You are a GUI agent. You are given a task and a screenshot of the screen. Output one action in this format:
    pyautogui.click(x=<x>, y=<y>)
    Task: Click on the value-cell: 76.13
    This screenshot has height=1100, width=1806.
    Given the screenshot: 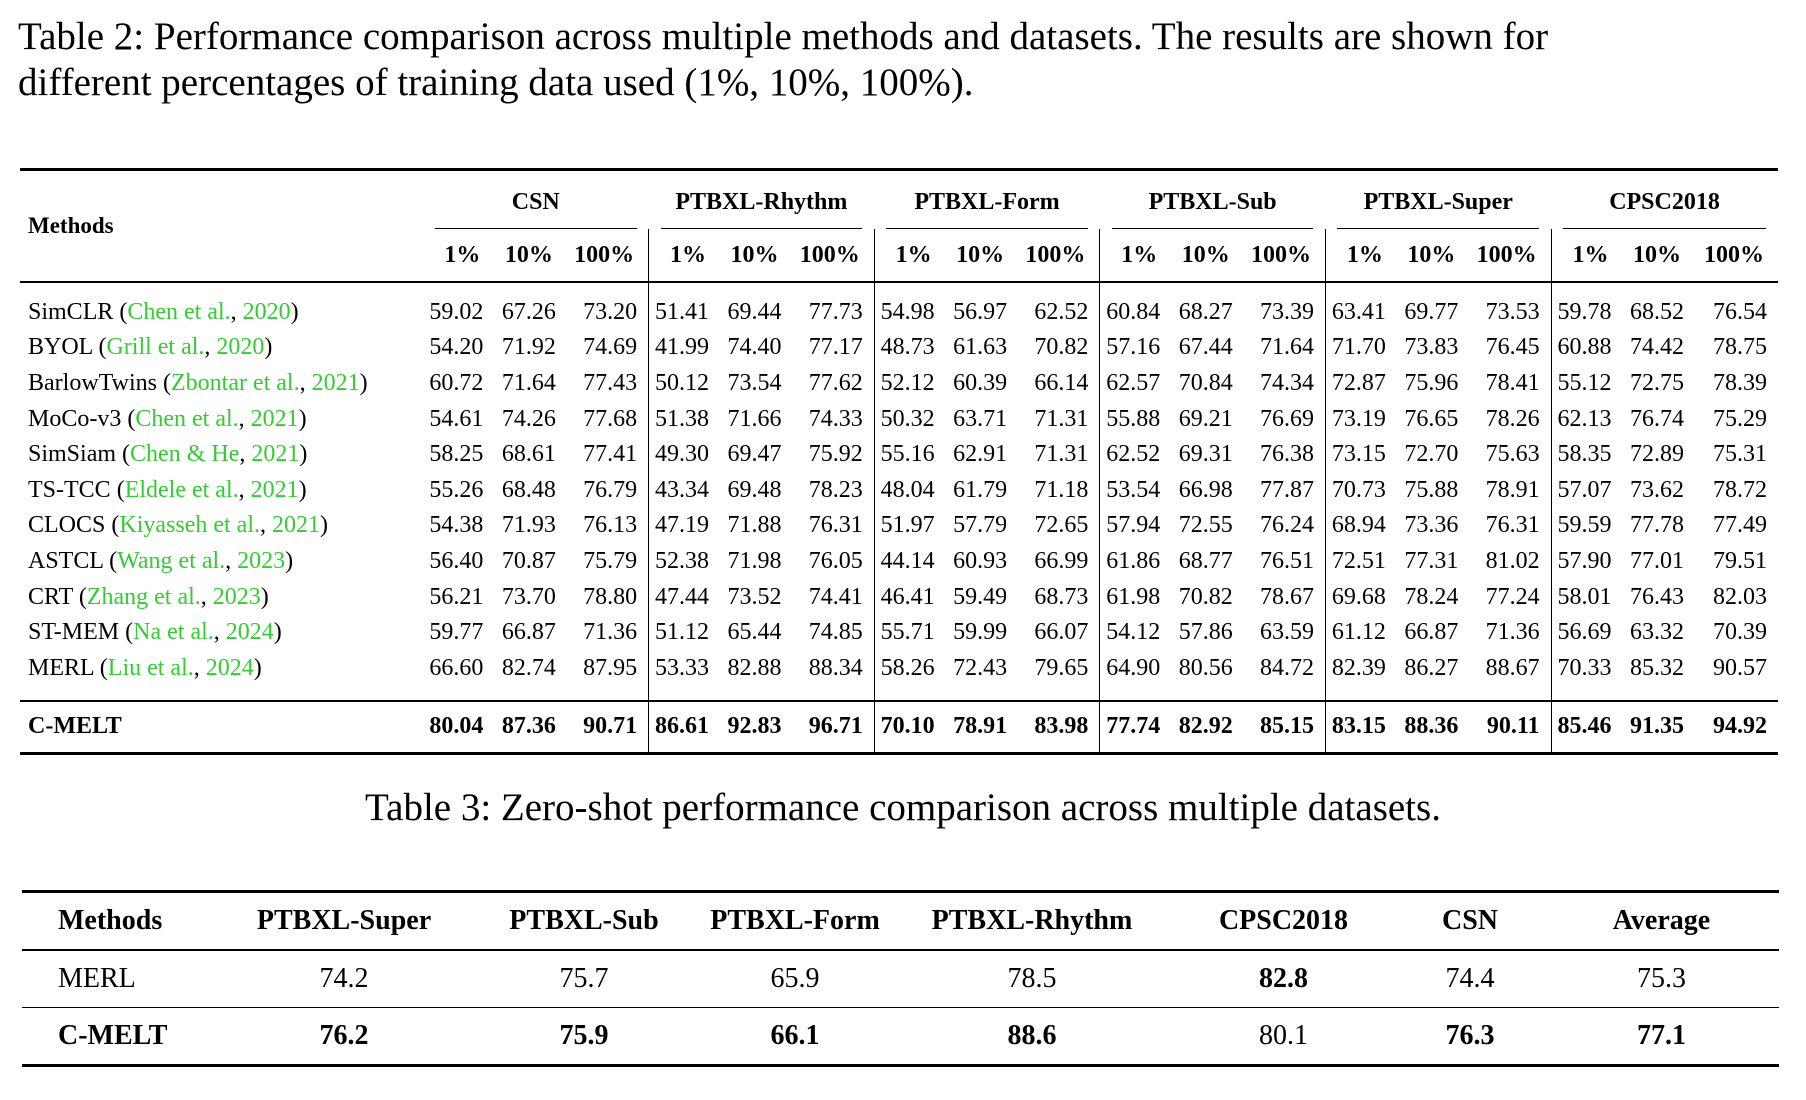 What is the action you would take?
    pyautogui.click(x=610, y=525)
    